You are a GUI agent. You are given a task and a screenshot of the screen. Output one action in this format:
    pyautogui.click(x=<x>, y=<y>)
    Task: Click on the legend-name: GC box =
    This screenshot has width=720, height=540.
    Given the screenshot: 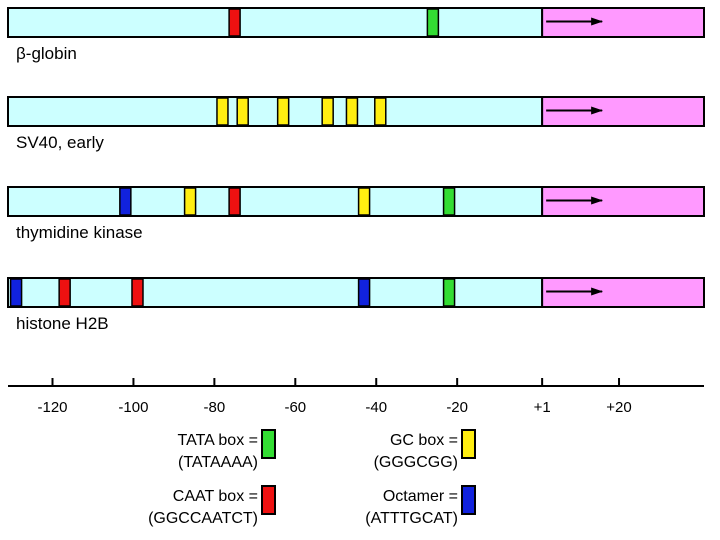 What is the action you would take?
    pyautogui.click(x=424, y=440)
    